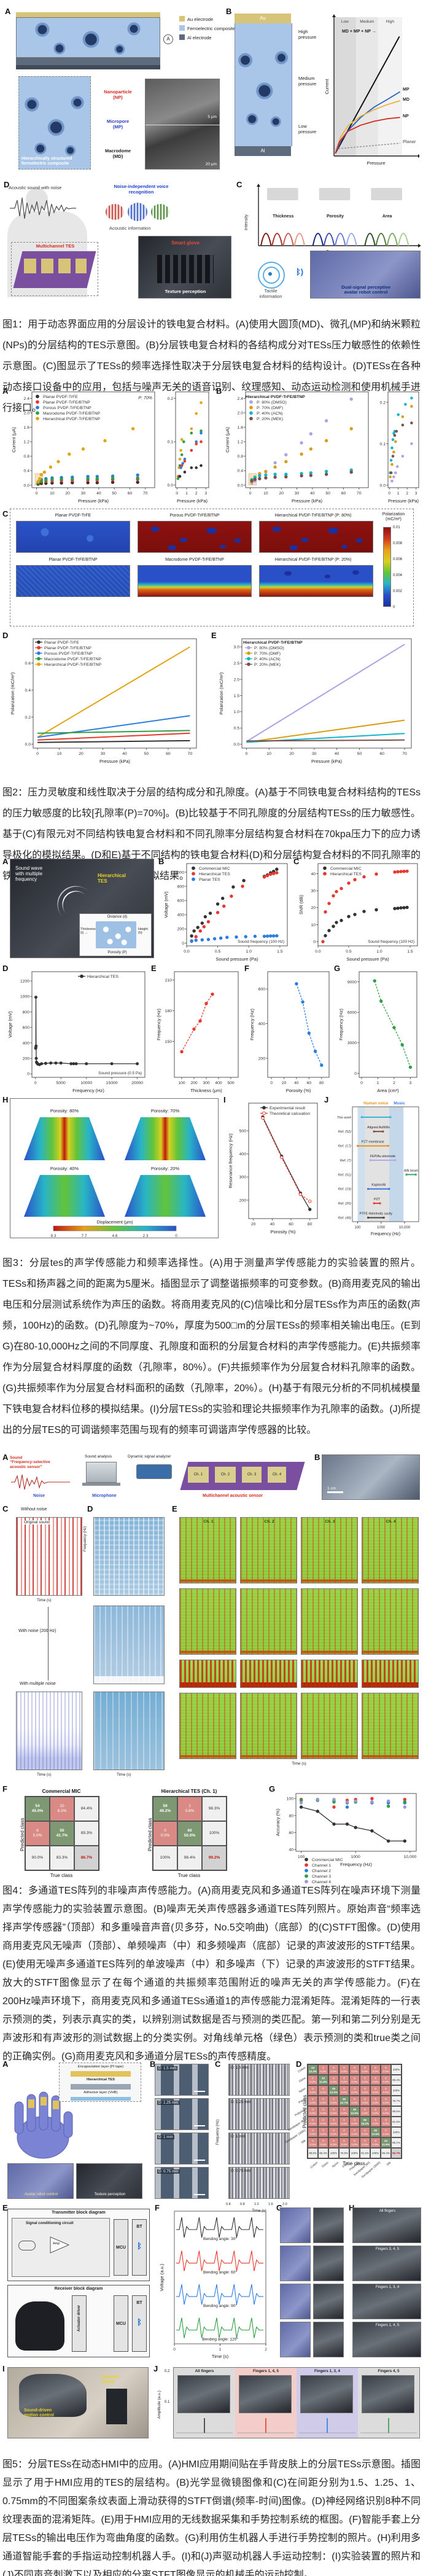  I want to click on fem-title: Porous PVDF-TrFE/BTNP, so click(194, 515).